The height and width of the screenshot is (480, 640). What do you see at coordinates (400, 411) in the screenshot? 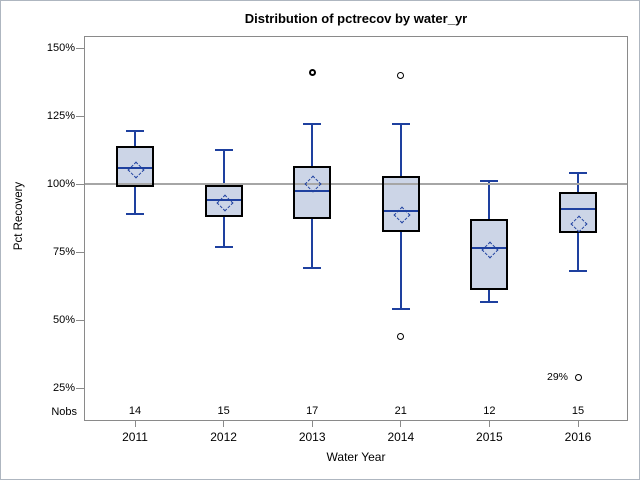
I see `nobs-value: 21` at bounding box center [400, 411].